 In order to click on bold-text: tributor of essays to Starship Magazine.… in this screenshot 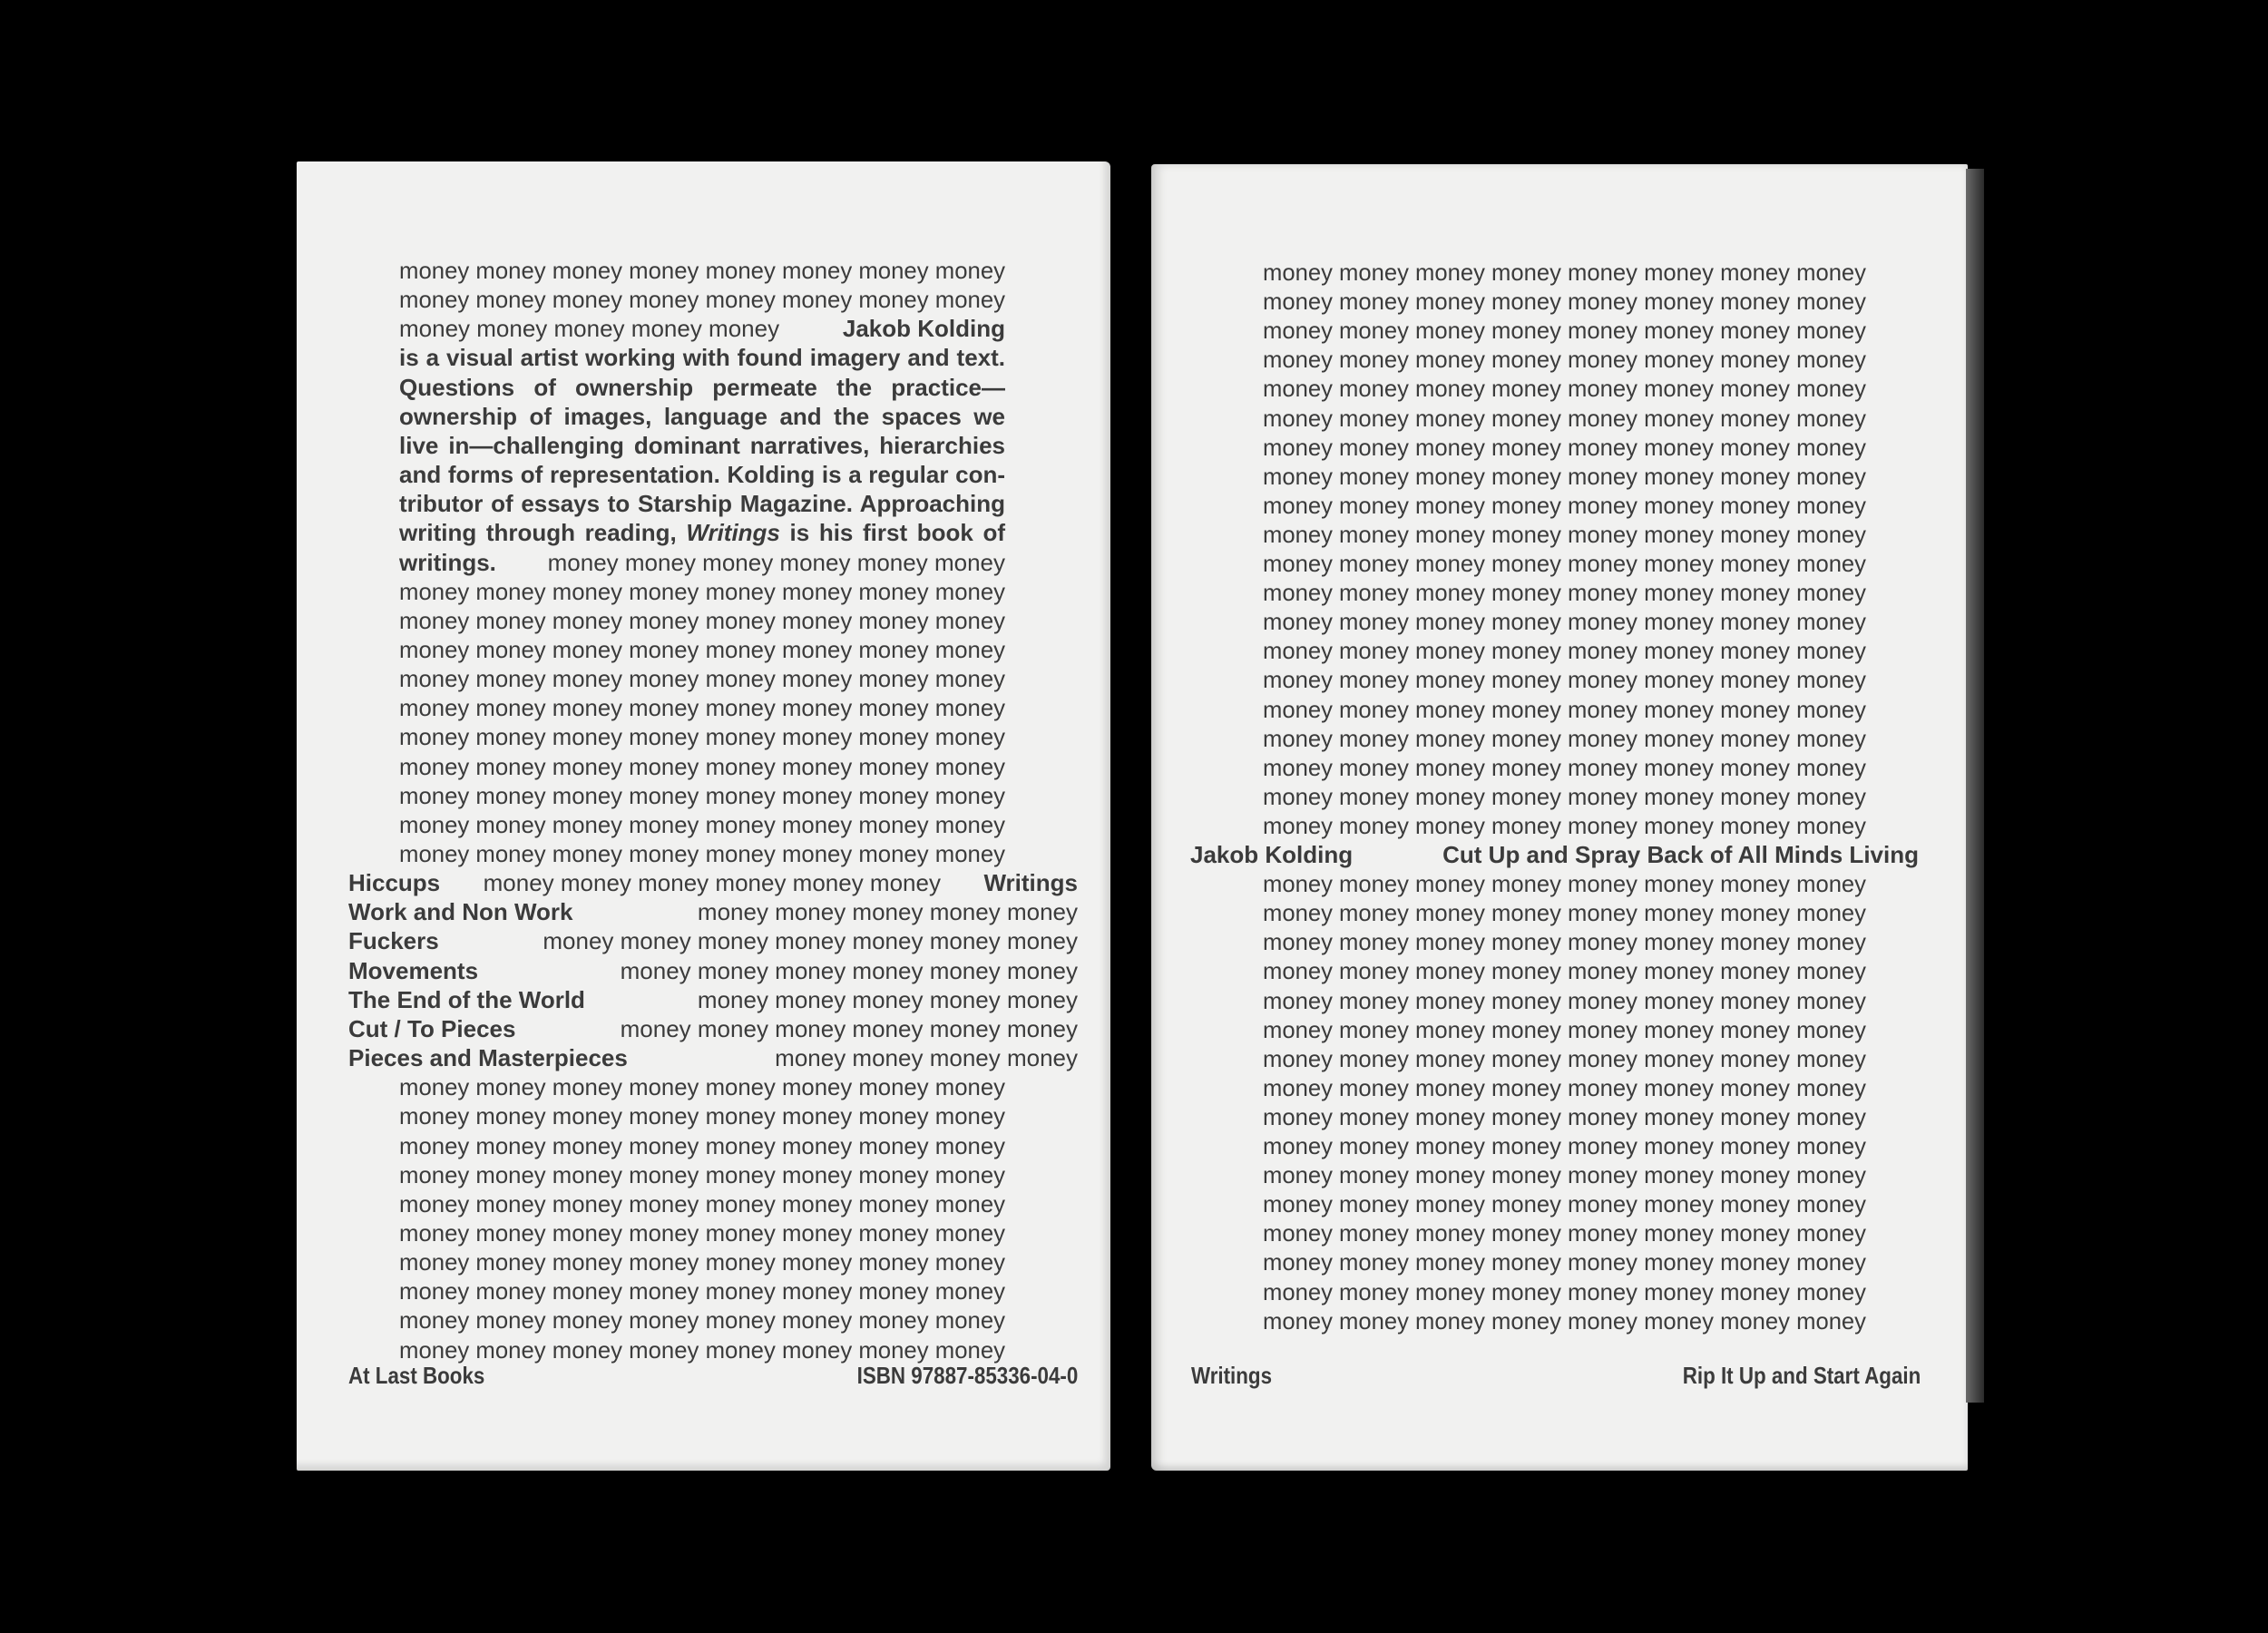, I will do `click(702, 504)`.